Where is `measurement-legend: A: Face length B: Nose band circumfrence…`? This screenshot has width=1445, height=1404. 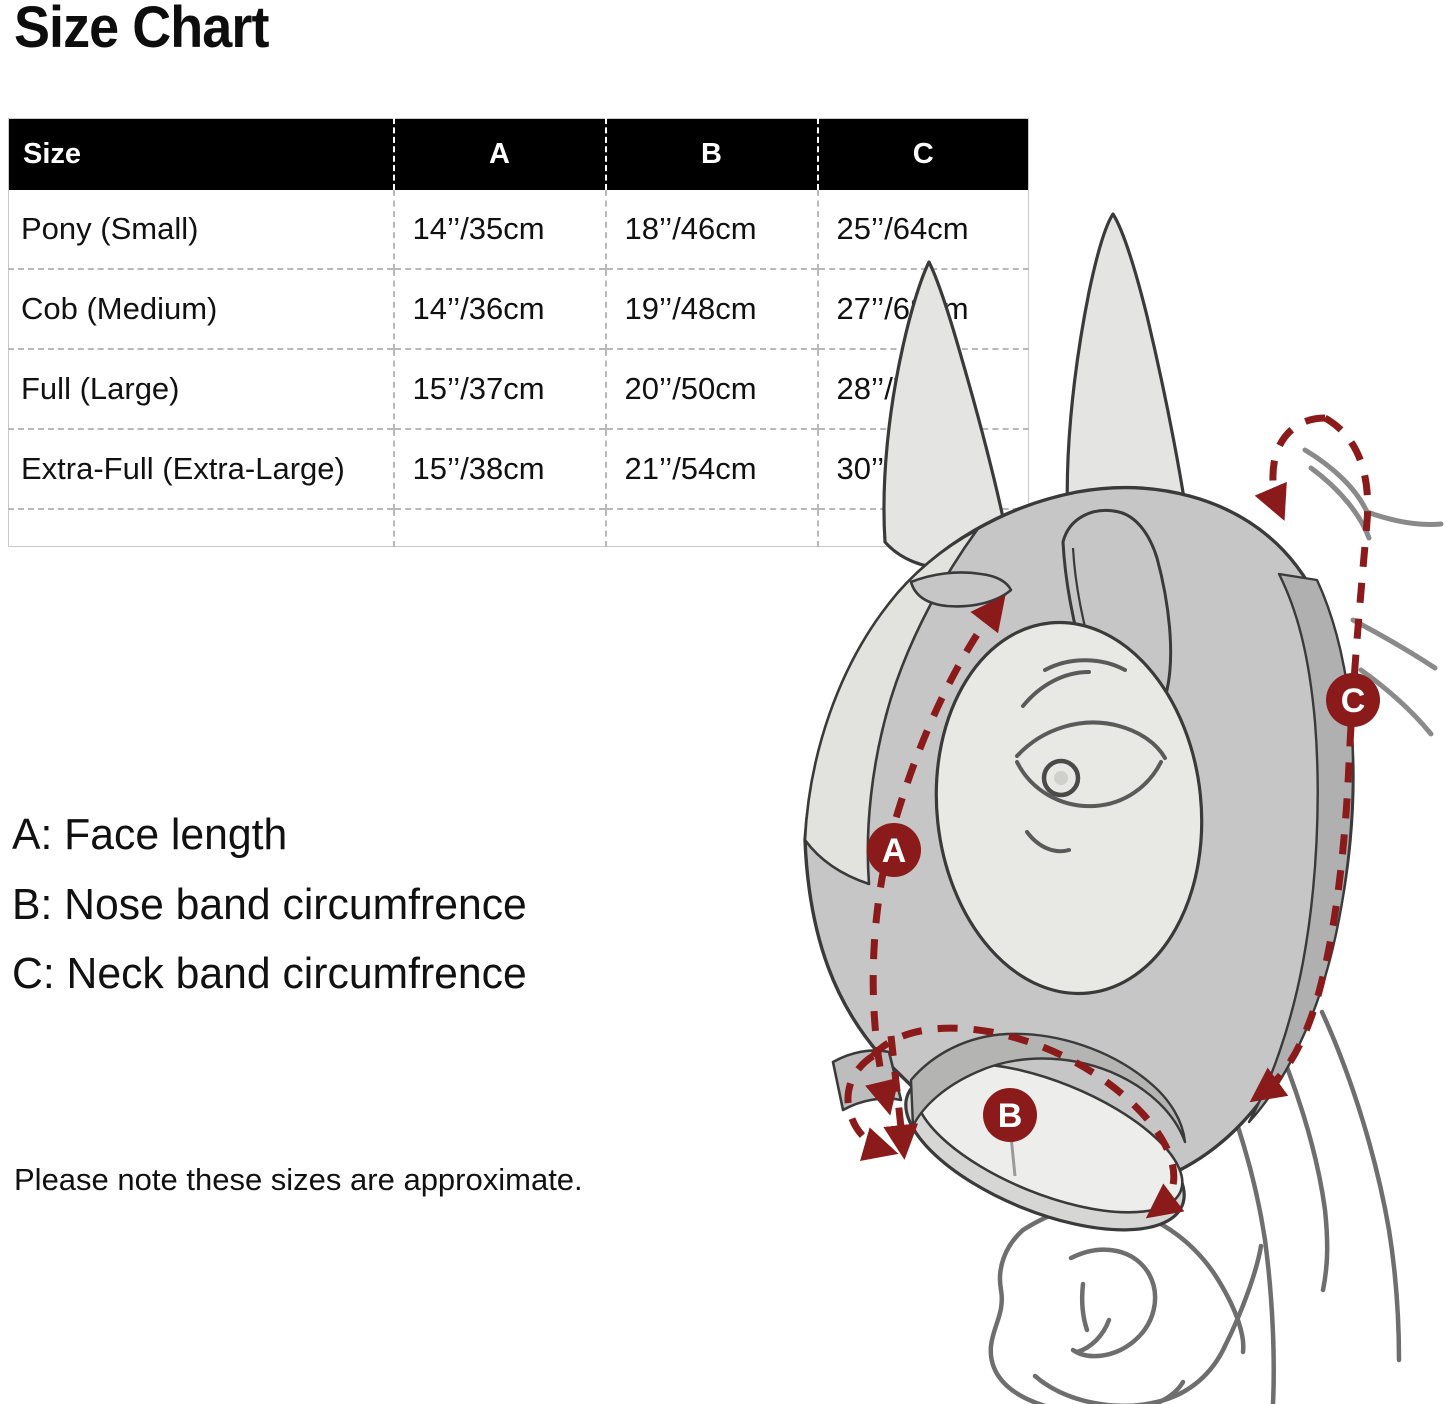 measurement-legend: A: Face length B: Nose band circumfrence… is located at coordinates (362, 904).